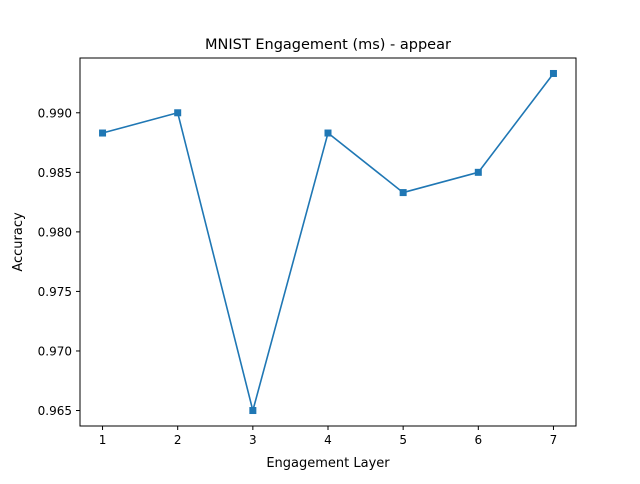 The height and width of the screenshot is (484, 640). I want to click on x-tick-label: 3, so click(253, 440).